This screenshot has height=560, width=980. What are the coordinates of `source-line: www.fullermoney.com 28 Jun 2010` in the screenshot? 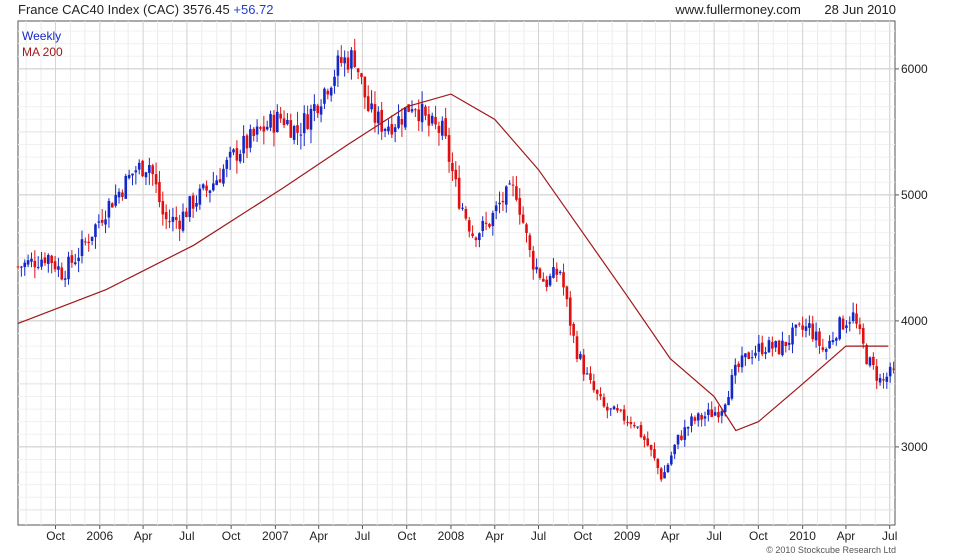 It's located at (785, 9).